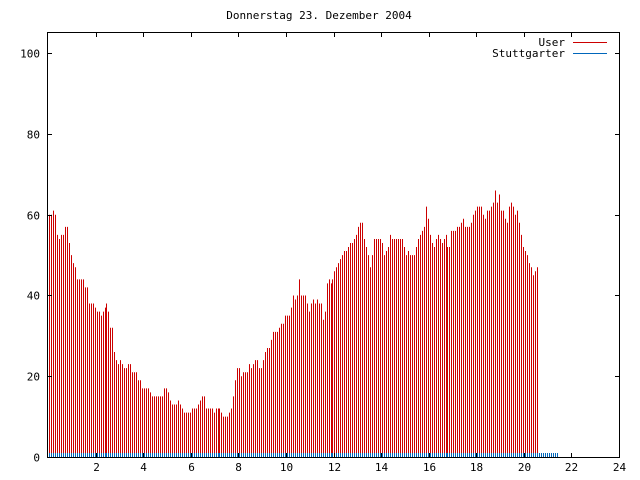 Image resolution: width=640 pixels, height=480 pixels. Describe the element at coordinates (528, 53) in the screenshot. I see `legend-label-stuttgarter: Stuttgarter` at that location.